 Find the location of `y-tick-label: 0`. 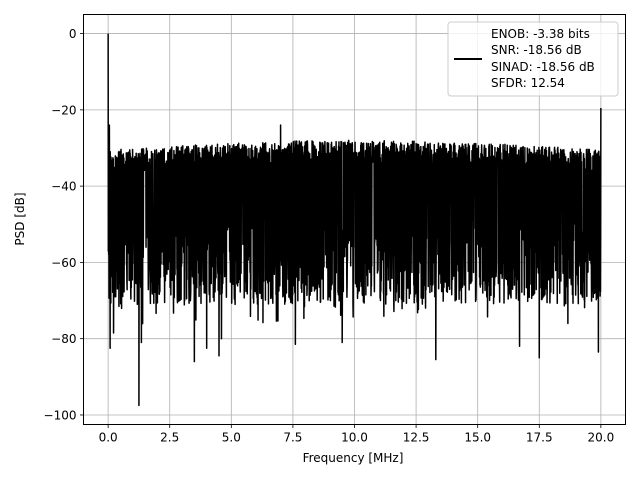

y-tick-label: 0 is located at coordinates (73, 34).